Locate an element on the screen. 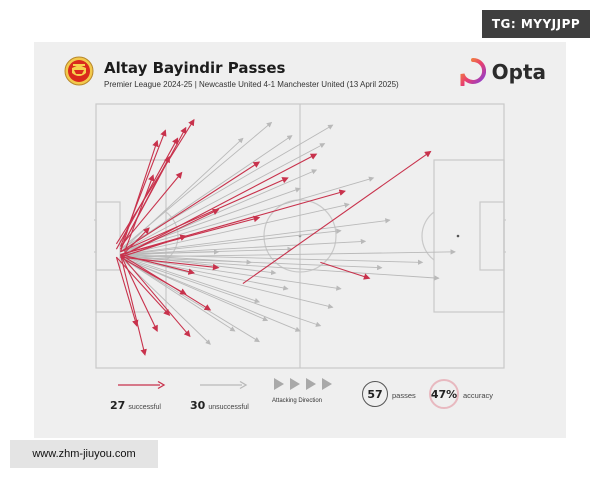  successful-legend: 27 successful is located at coordinates (135, 405).